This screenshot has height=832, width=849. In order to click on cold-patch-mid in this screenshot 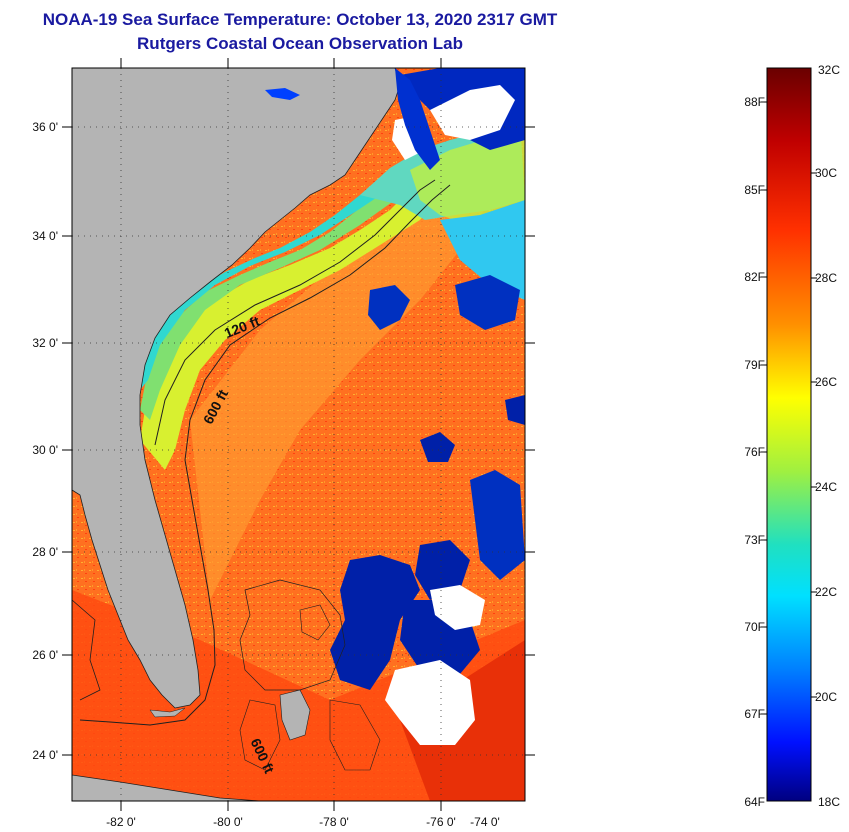, I will do `click(389, 307)`.